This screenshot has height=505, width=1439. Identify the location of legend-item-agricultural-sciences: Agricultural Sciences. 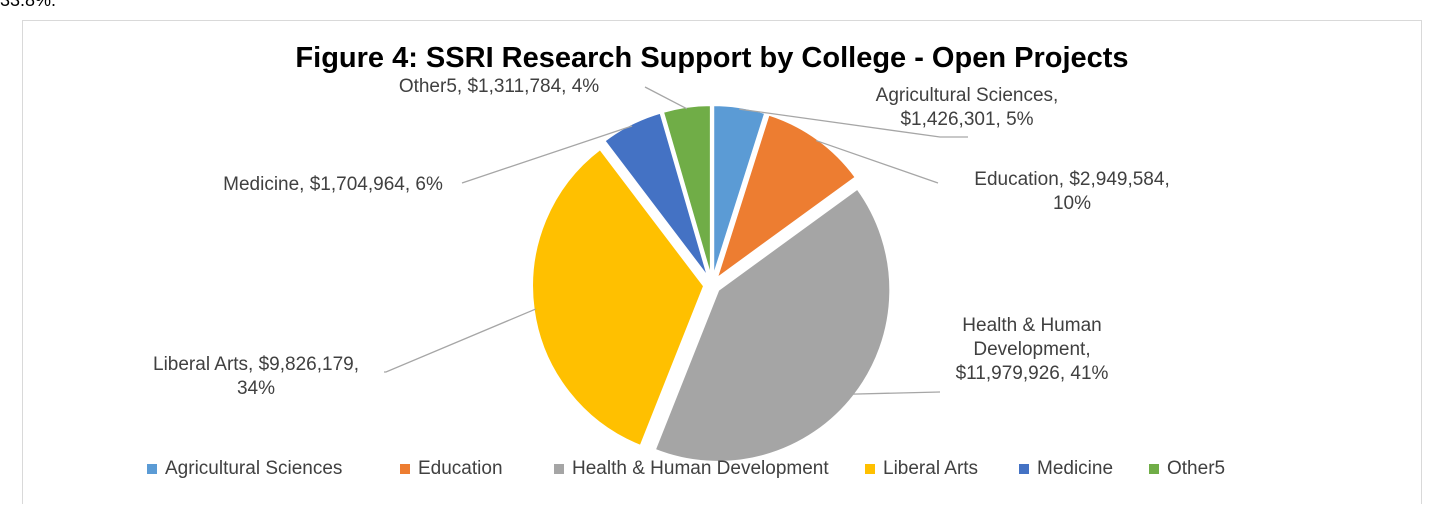
(244, 468).